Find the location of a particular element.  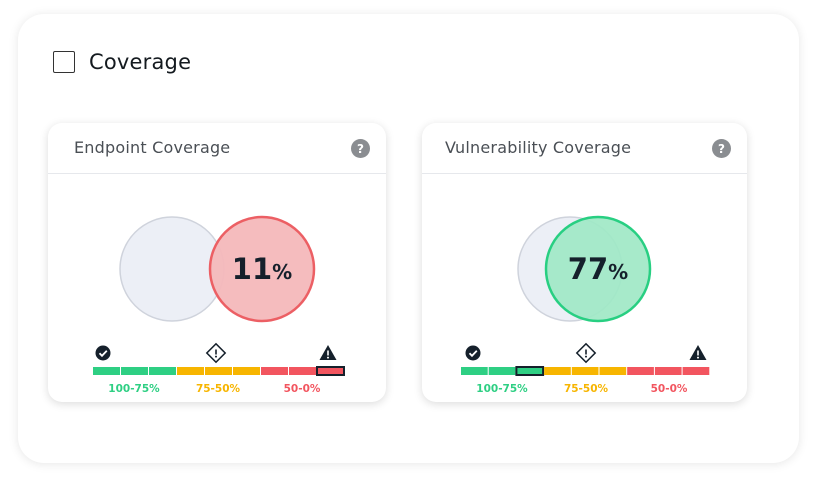

card-title: Endpoint Coverage is located at coordinates (152, 147).